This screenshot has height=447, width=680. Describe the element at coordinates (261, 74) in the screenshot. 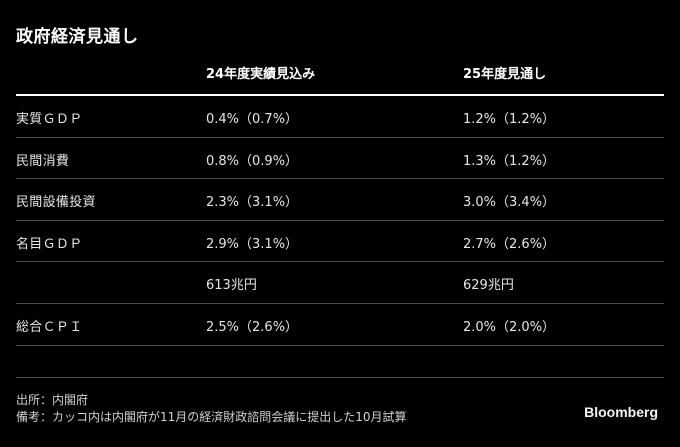

I see `column-header-fy24: 24年度実績見込み` at that location.